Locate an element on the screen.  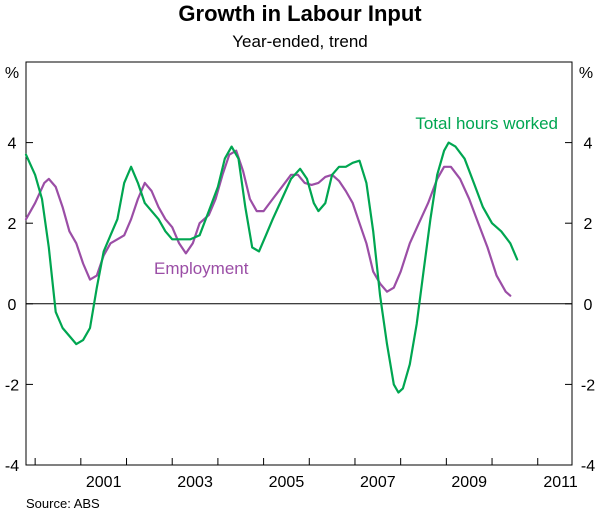
y-tick-label-right: -4 is located at coordinates (588, 466).